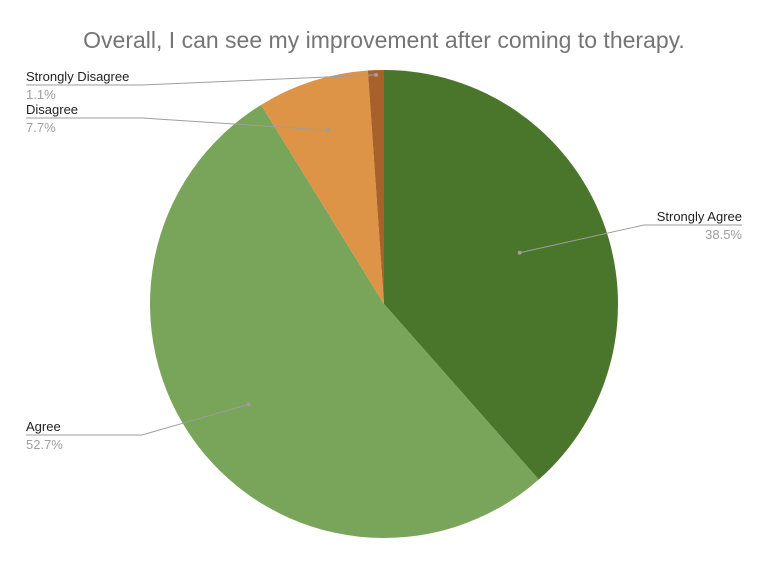  Describe the element at coordinates (41, 127) in the screenshot. I see `slice-percentage: 7.7%` at that location.